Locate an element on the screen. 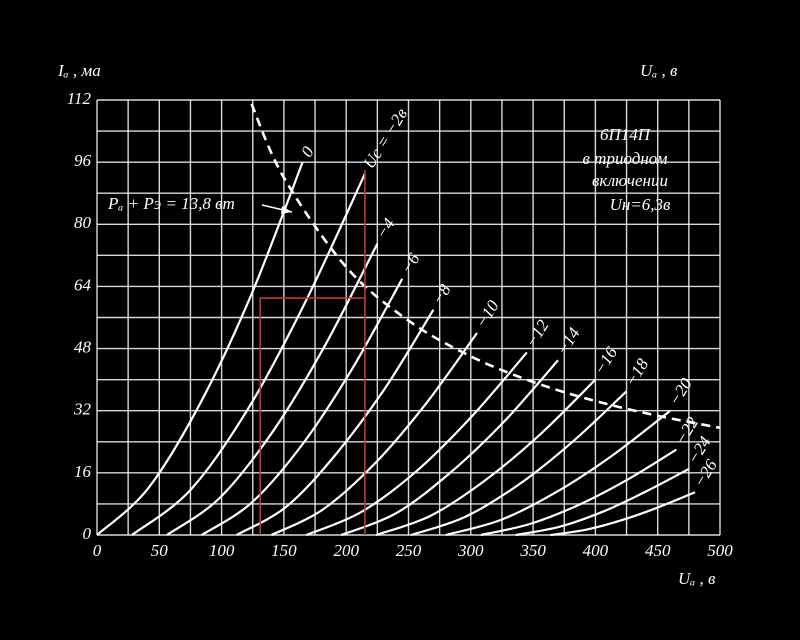  x-tick-label: 0 is located at coordinates (97, 550).